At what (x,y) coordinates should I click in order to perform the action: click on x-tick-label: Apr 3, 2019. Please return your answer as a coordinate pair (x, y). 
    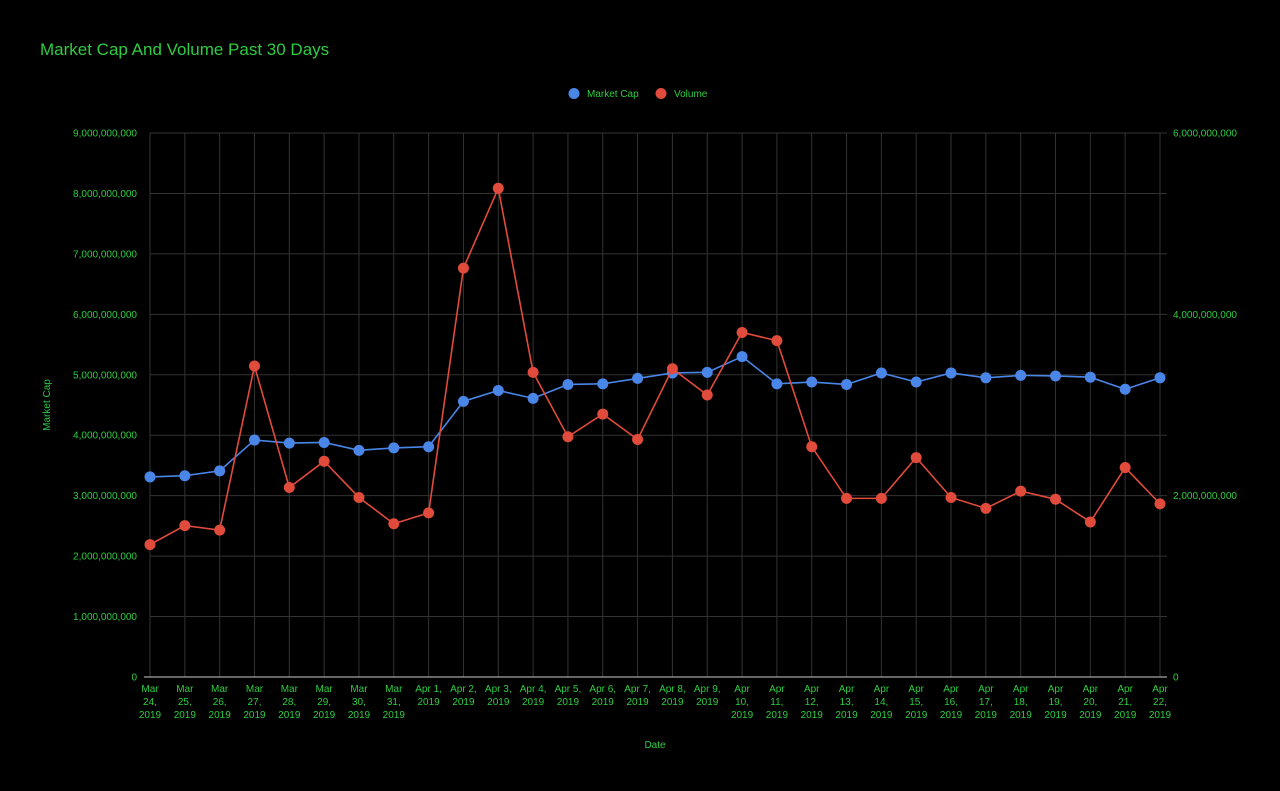
    Looking at the image, I should click on (498, 696).